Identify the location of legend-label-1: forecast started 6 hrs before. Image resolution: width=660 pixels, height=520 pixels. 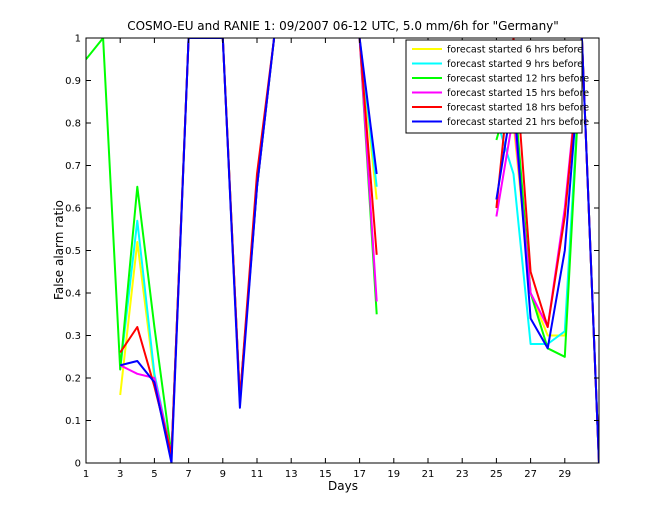
(515, 50).